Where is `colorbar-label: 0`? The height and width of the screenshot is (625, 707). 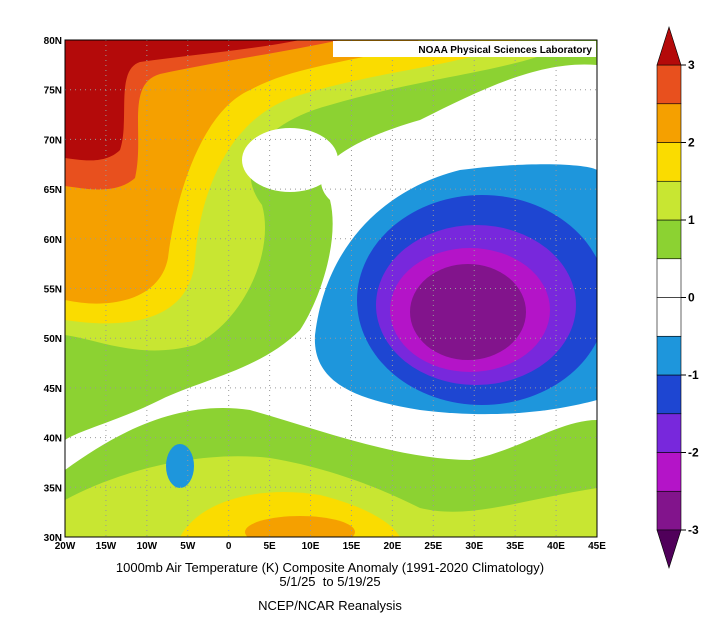
colorbar-label: 0 is located at coordinates (691, 298).